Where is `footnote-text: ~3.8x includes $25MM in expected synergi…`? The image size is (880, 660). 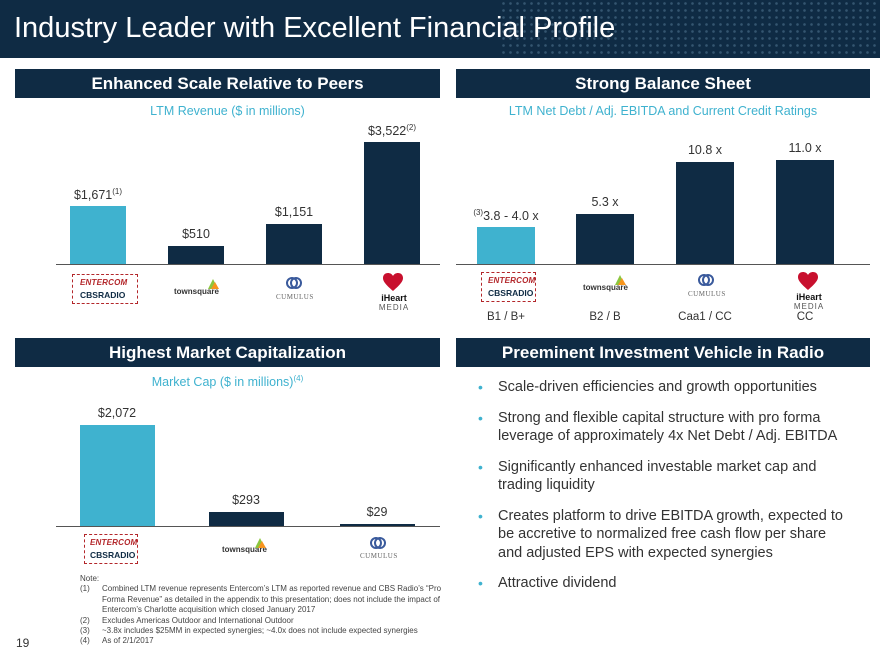
footnote-text: ~3.8x includes $25MM in expected synergi… is located at coordinates (260, 631).